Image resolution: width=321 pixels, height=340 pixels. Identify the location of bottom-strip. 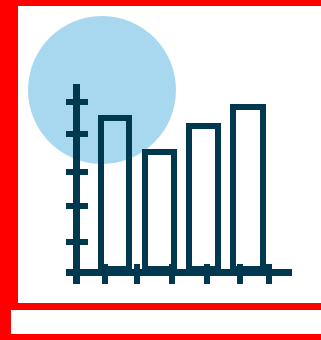
(166, 322).